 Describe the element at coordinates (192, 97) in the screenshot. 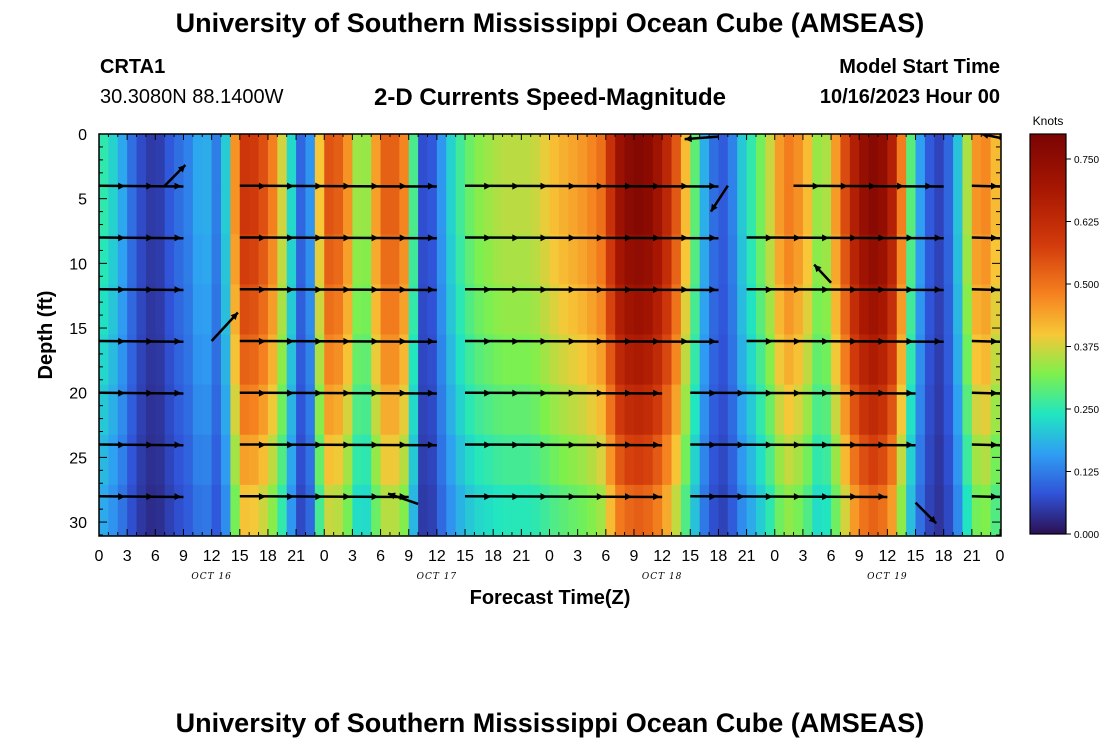

I see `station-coordinates: 30.3080N 88.1400W` at that location.